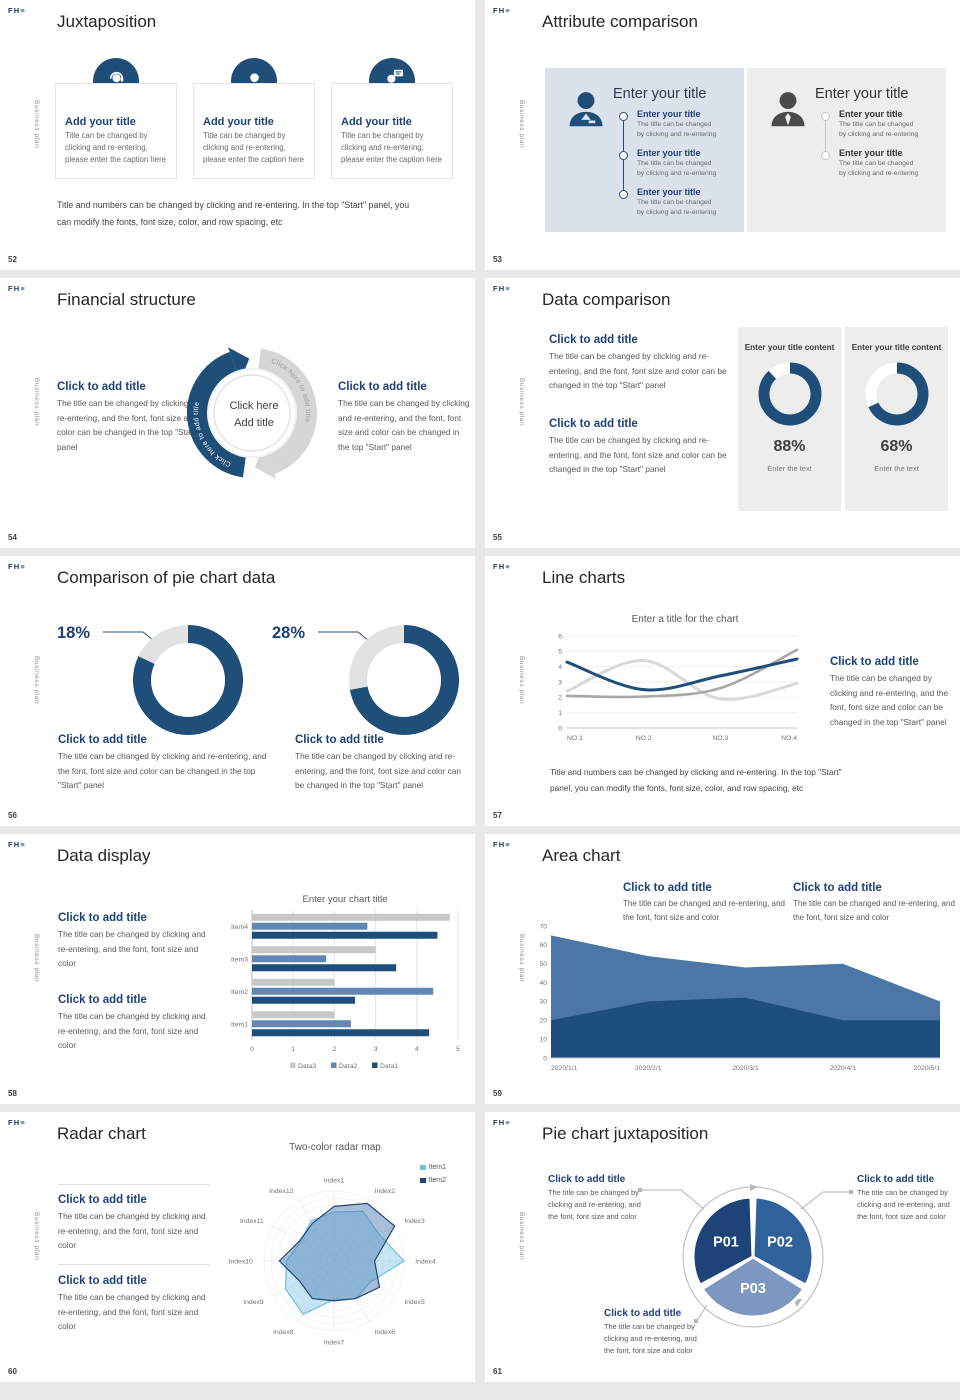  What do you see at coordinates (414, 1221) in the screenshot?
I see `svg-text: Index3` at bounding box center [414, 1221].